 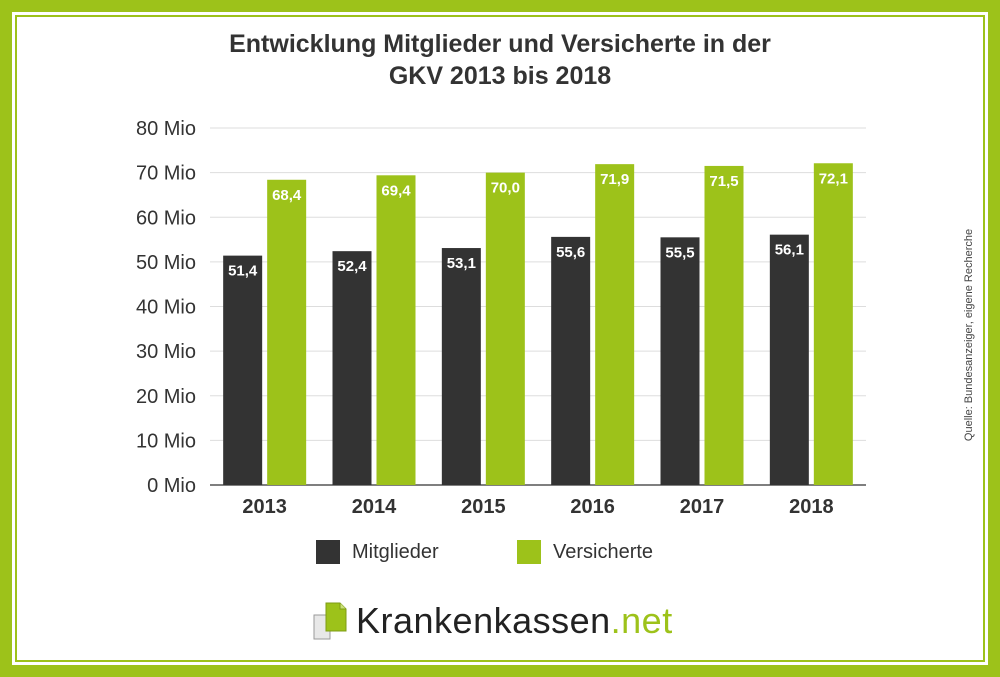 I want to click on data-label: 69,4, so click(x=396, y=190).